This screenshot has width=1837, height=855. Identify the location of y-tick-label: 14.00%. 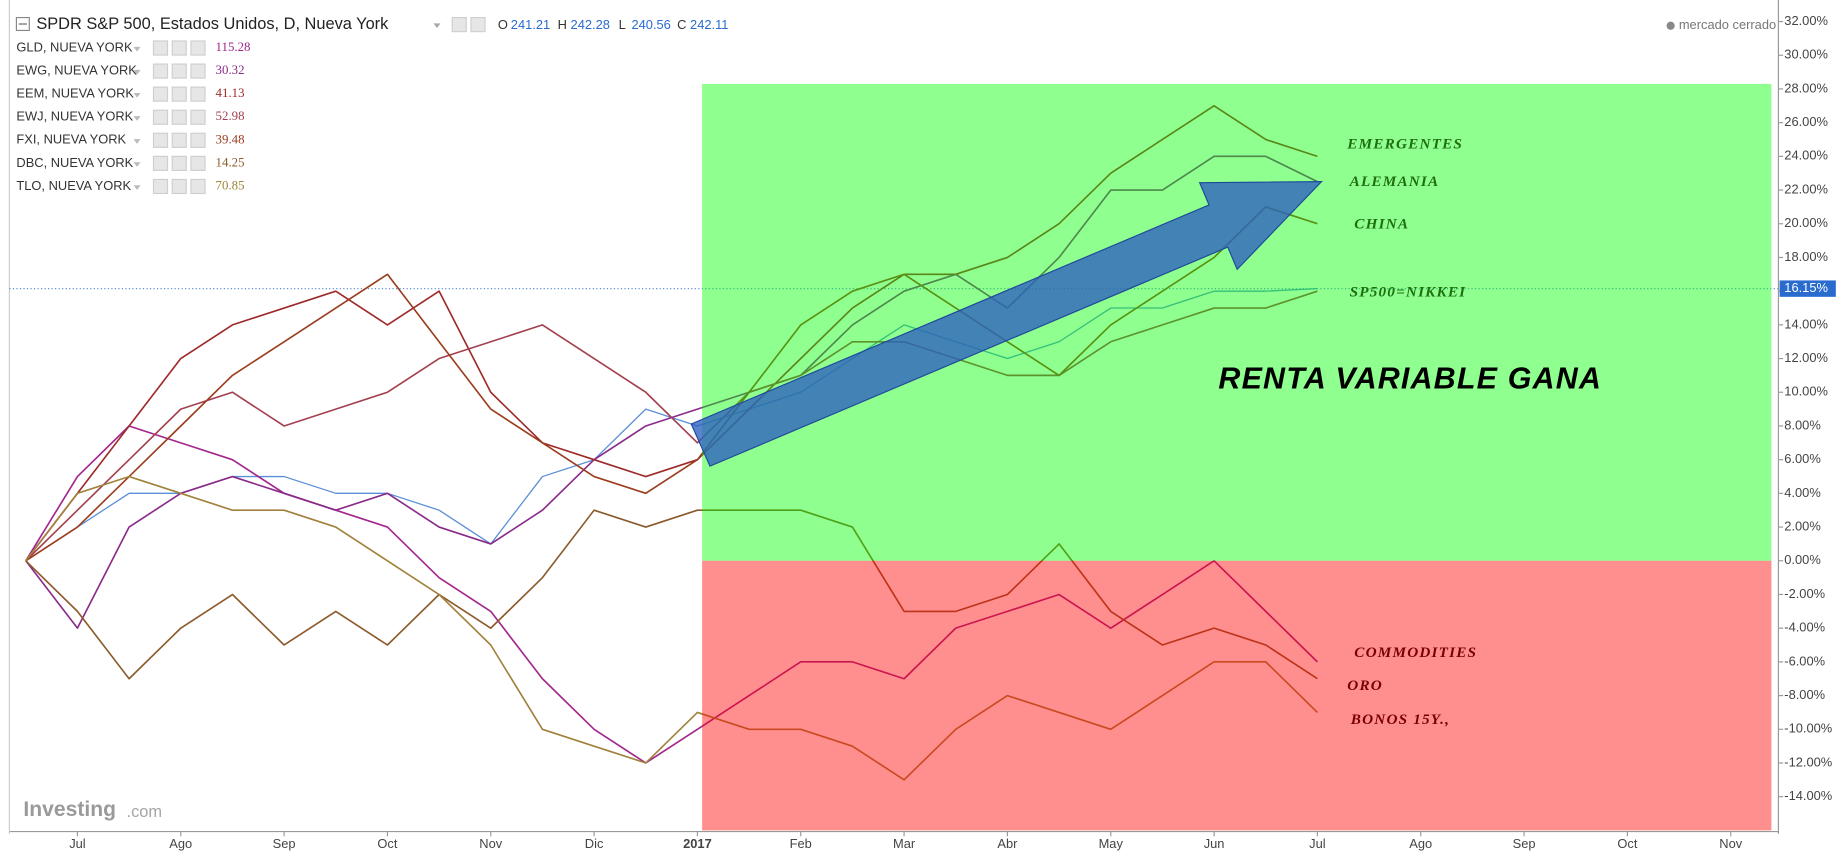
(1806, 323).